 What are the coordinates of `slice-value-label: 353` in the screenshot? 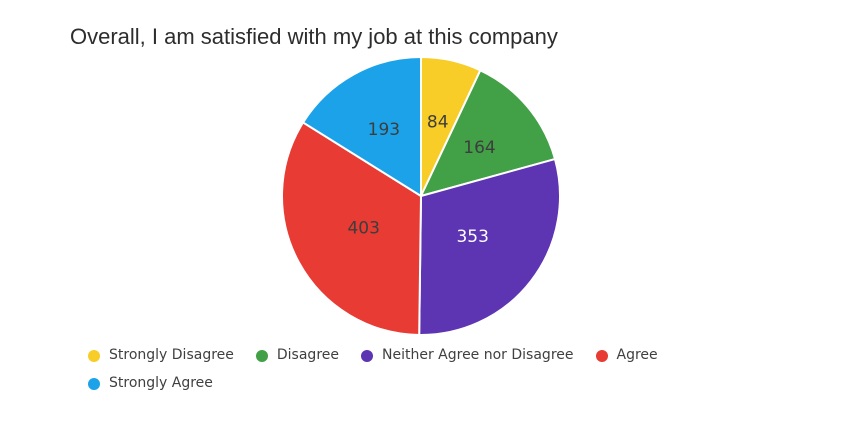 It's located at (472, 237).